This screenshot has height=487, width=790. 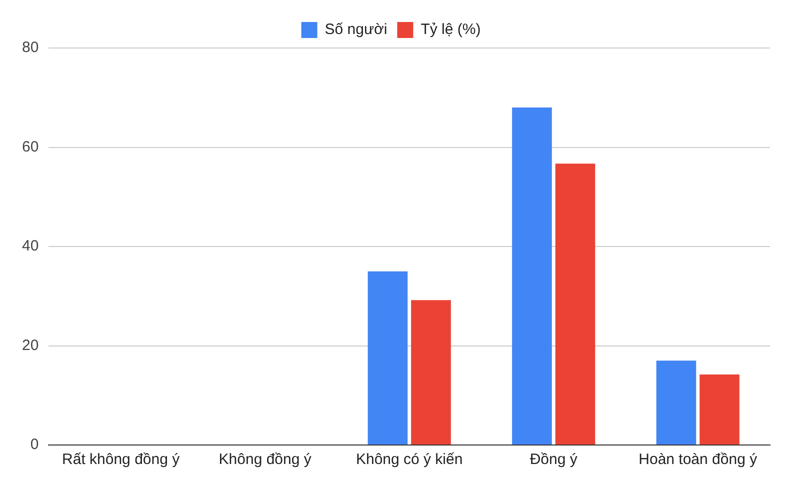 What do you see at coordinates (265, 459) in the screenshot?
I see `x-tick-label: Không đồng ý` at bounding box center [265, 459].